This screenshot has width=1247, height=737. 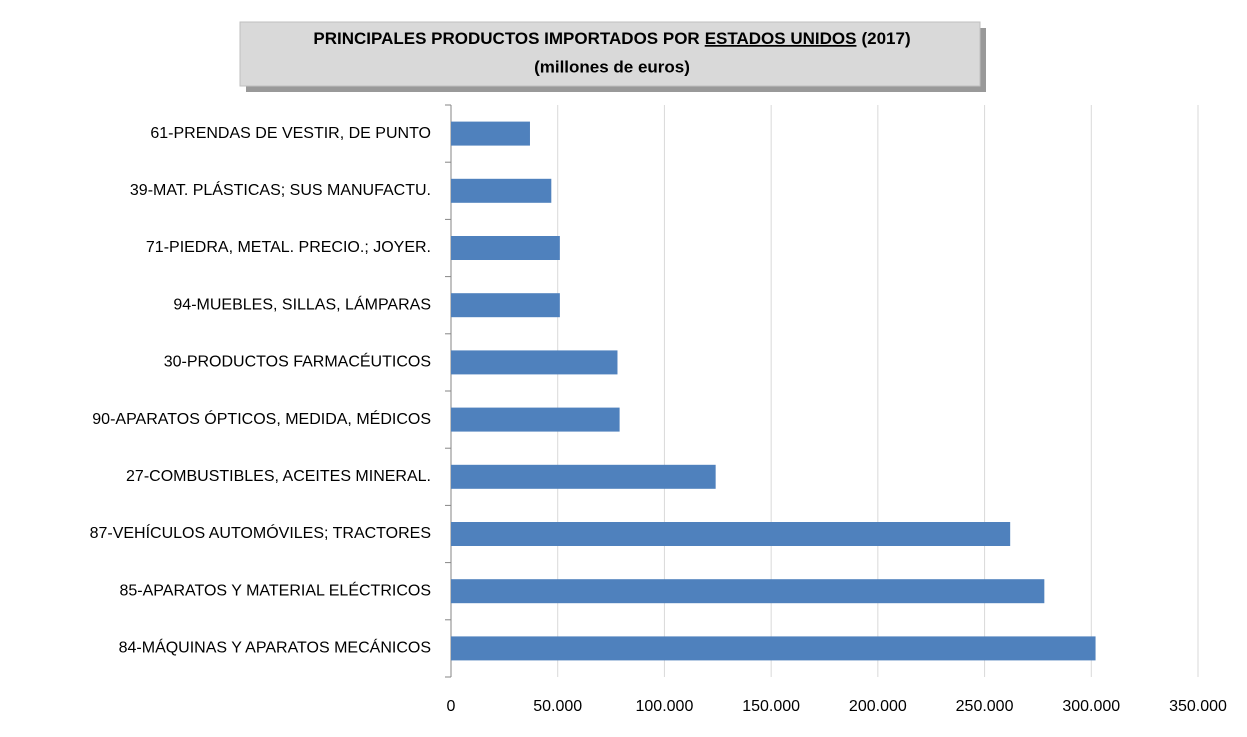 I want to click on x-tick-label: 350.000, so click(x=1198, y=706).